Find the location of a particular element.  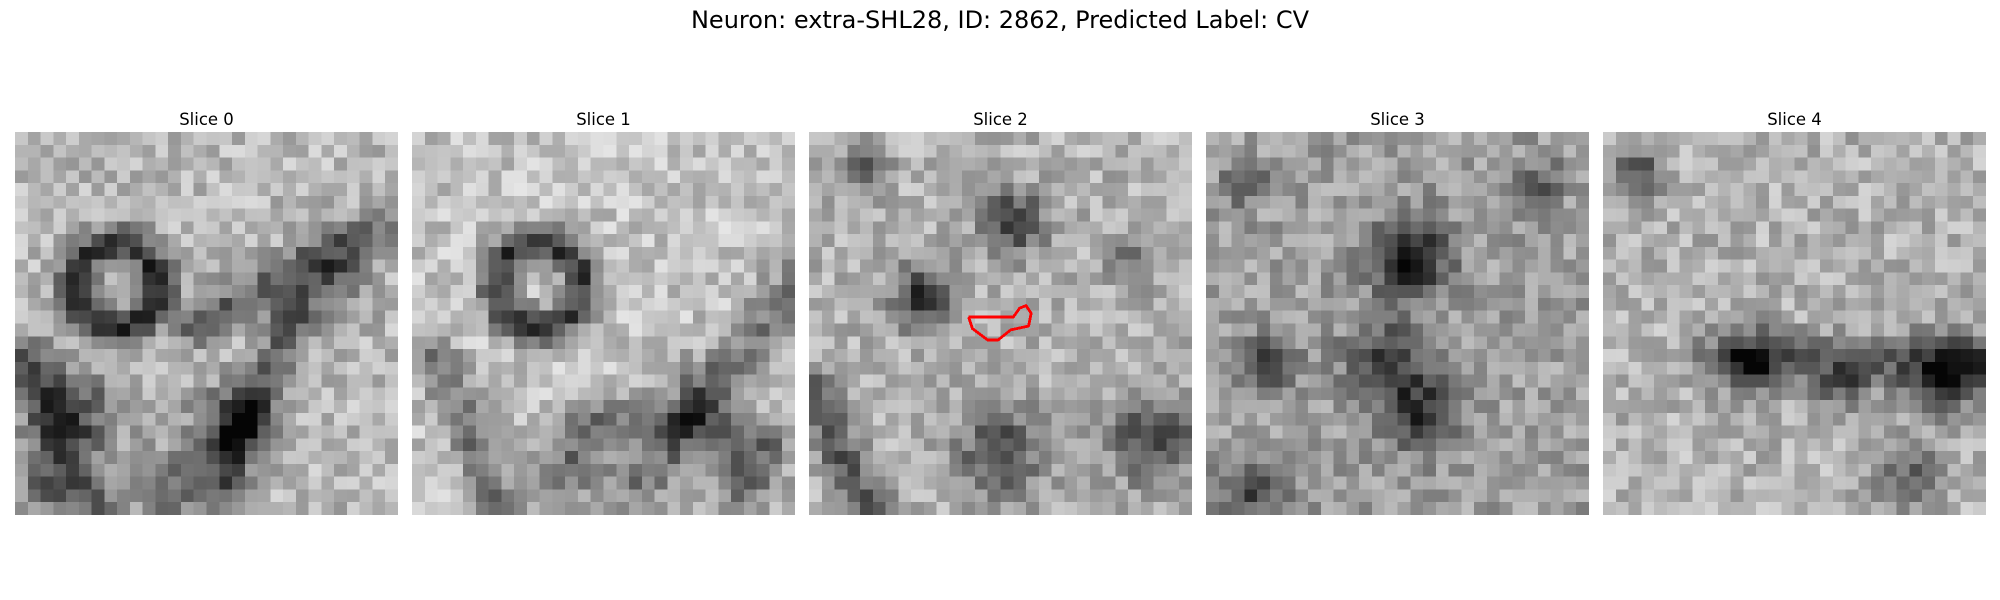

slice-panel-4: Slice 4 is located at coordinates (1794, 311).